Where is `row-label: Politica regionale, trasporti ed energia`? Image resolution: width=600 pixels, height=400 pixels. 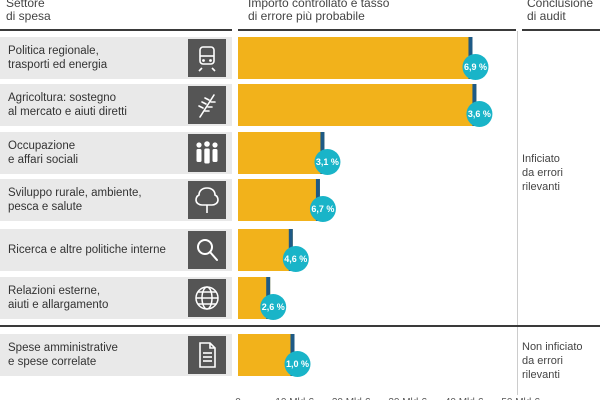 row-label: Politica regionale, trasporti ed energia is located at coordinates (58, 58).